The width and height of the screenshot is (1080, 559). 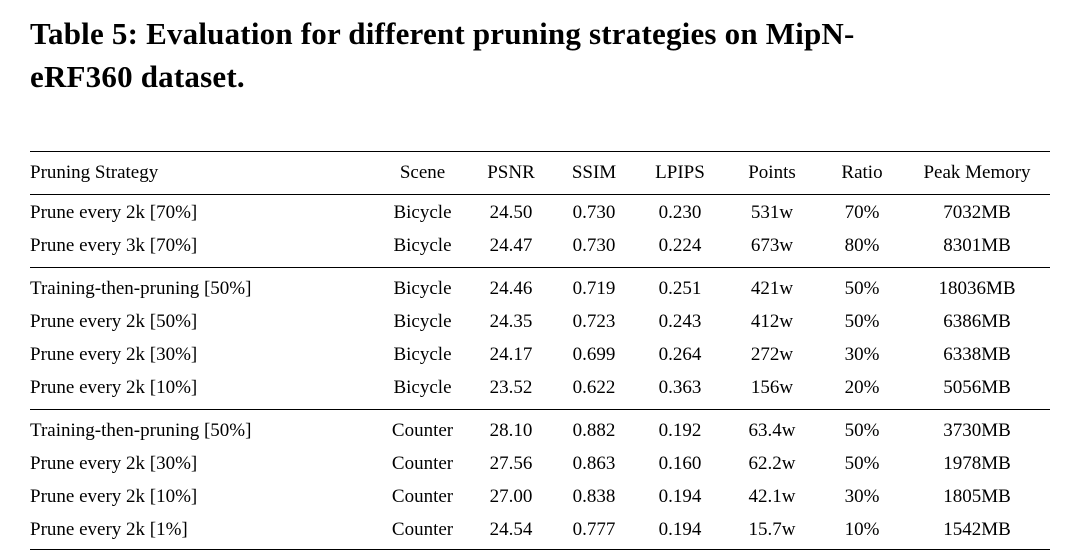 I want to click on table-cell: 27.56, so click(x=511, y=463).